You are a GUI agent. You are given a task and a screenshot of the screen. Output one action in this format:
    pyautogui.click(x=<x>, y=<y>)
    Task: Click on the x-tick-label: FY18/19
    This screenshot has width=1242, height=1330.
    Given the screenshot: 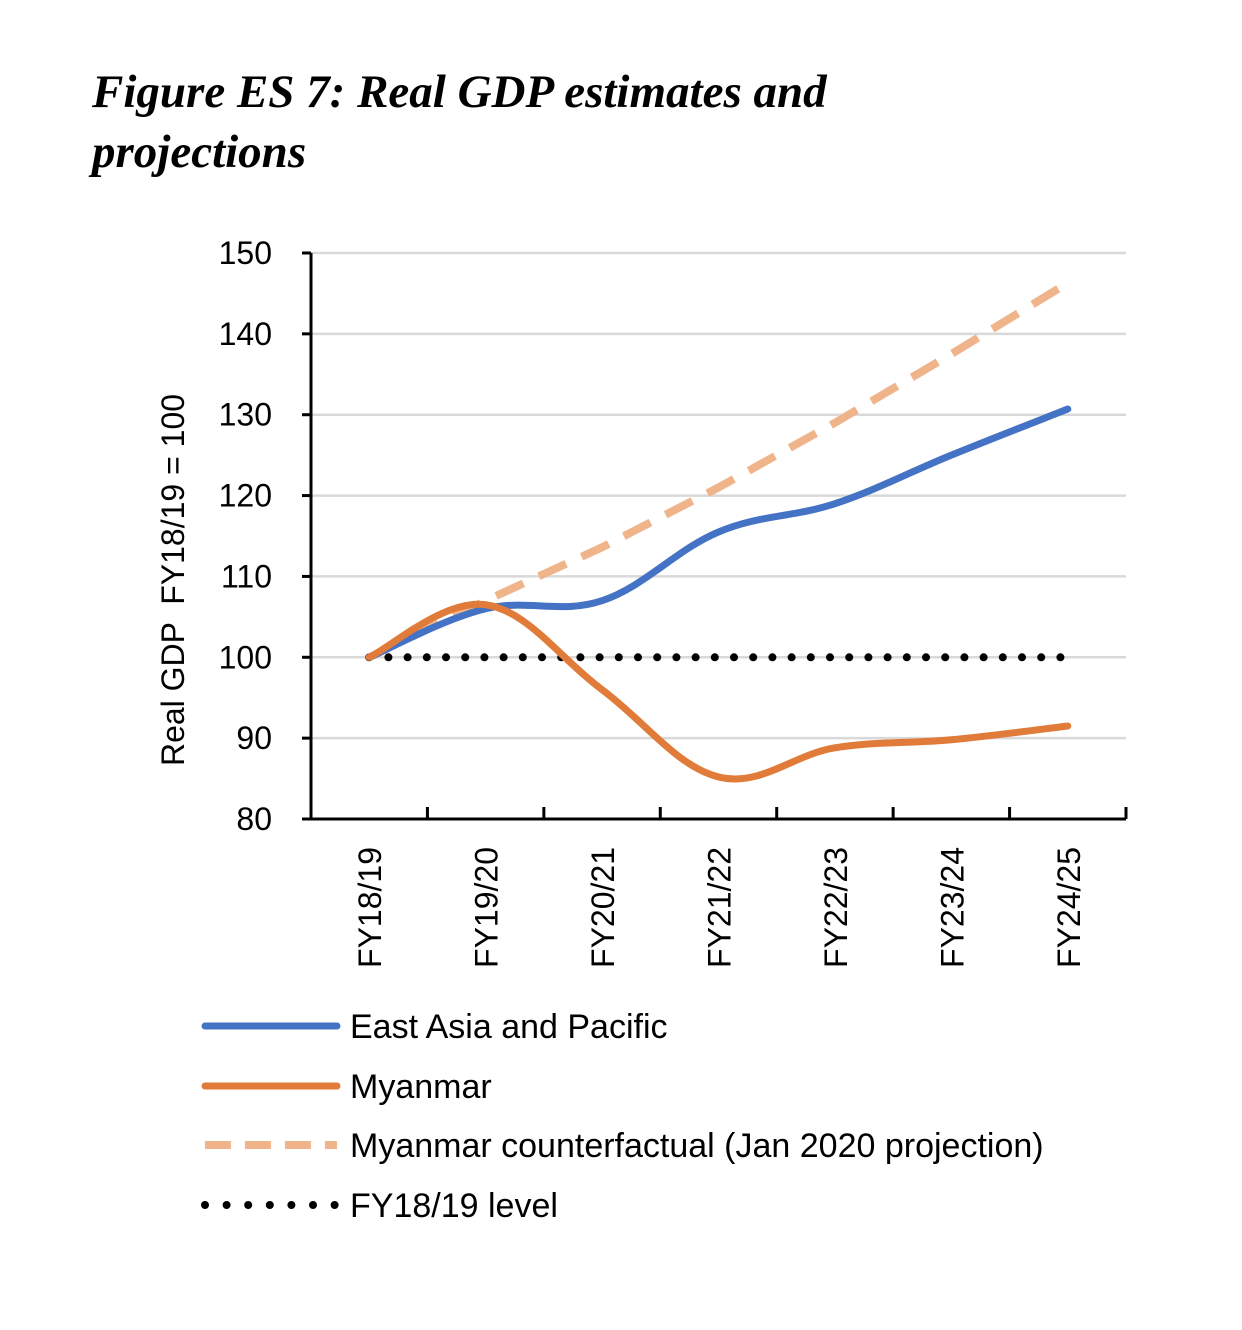 What is the action you would take?
    pyautogui.click(x=370, y=907)
    